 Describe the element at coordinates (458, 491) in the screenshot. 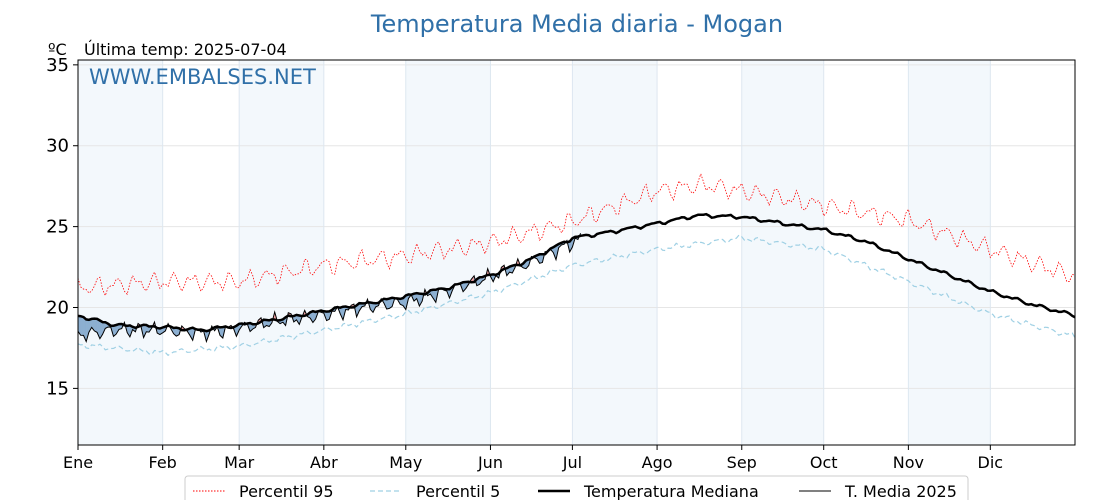

I see `legend-label-p5: Percentil 5` at that location.